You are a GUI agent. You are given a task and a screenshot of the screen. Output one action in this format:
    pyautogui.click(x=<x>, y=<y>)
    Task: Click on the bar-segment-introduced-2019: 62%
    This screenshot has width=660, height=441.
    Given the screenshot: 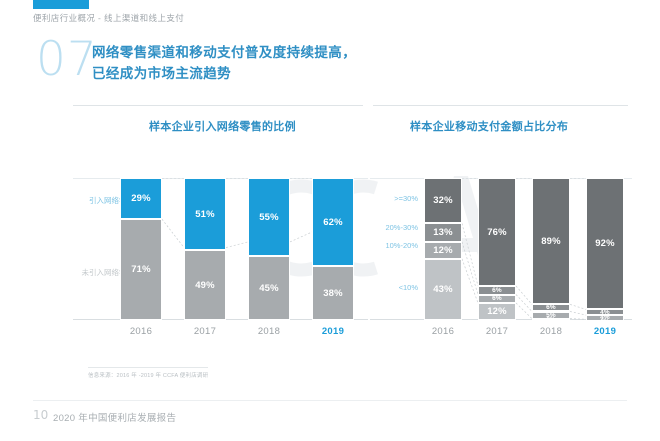 What is the action you would take?
    pyautogui.click(x=333, y=222)
    